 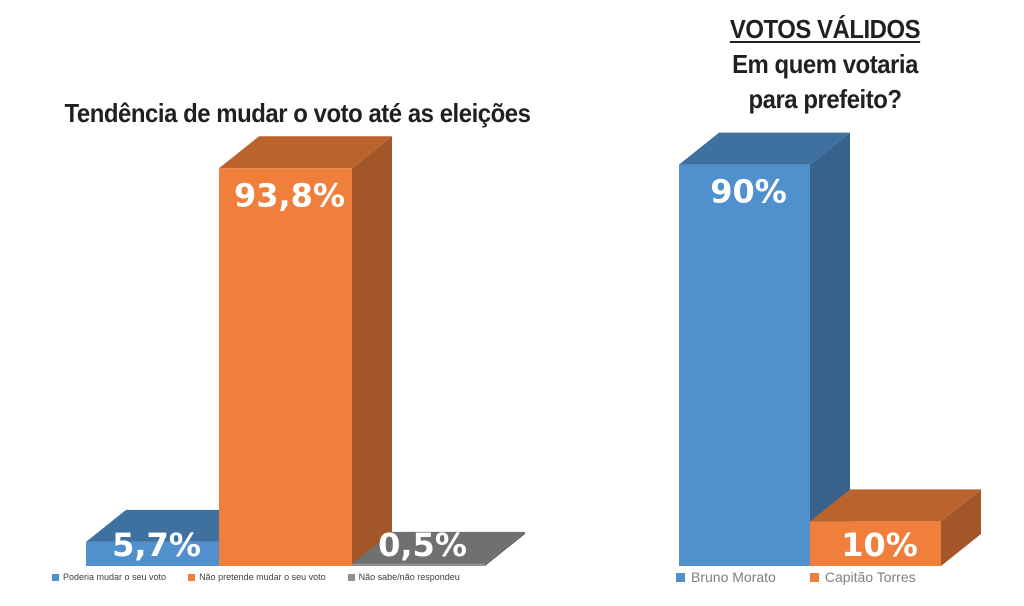 What do you see at coordinates (764, 148) in the screenshot?
I see `bar-top-bruno-morato` at bounding box center [764, 148].